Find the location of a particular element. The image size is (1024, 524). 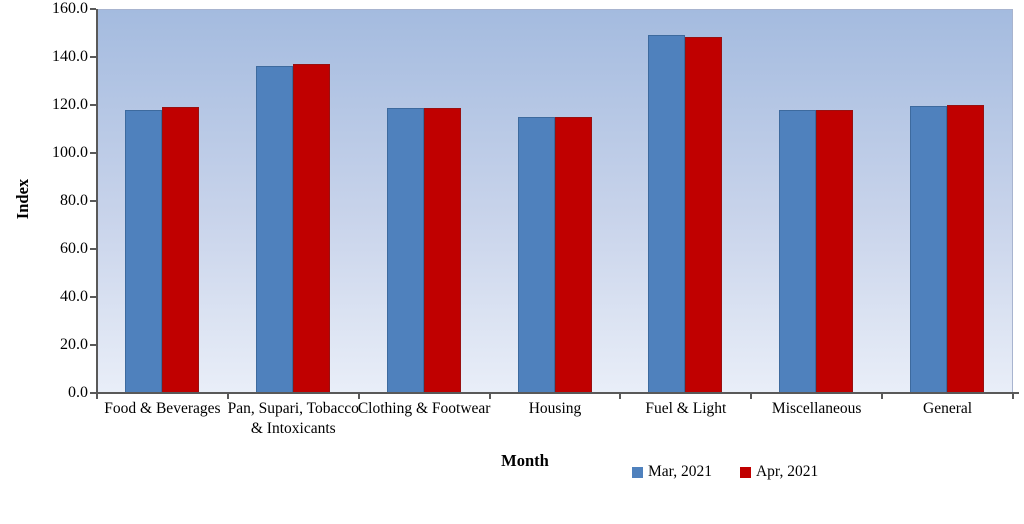

legend-item-mar-2021: Mar, 2021 is located at coordinates (672, 472).